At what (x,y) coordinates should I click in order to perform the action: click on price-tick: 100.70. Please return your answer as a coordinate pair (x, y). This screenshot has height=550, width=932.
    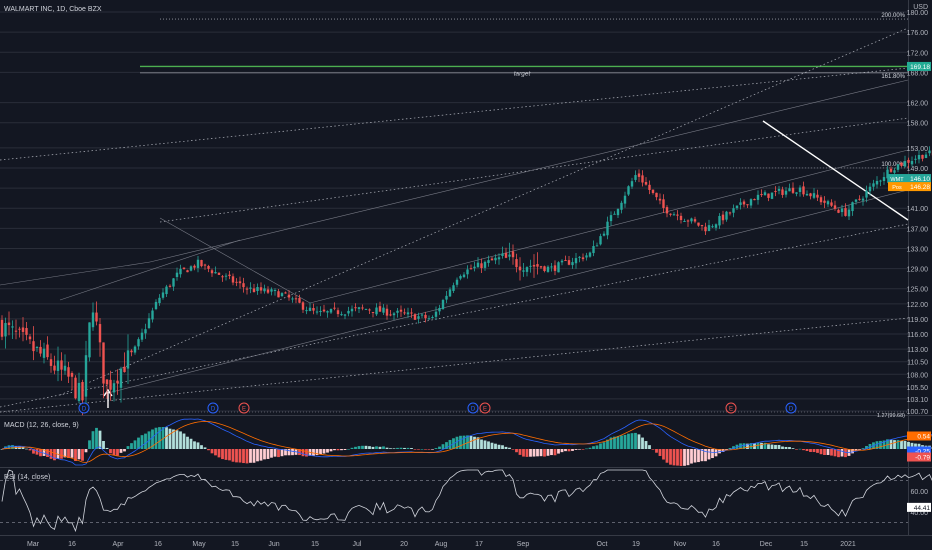
    Looking at the image, I should click on (918, 412).